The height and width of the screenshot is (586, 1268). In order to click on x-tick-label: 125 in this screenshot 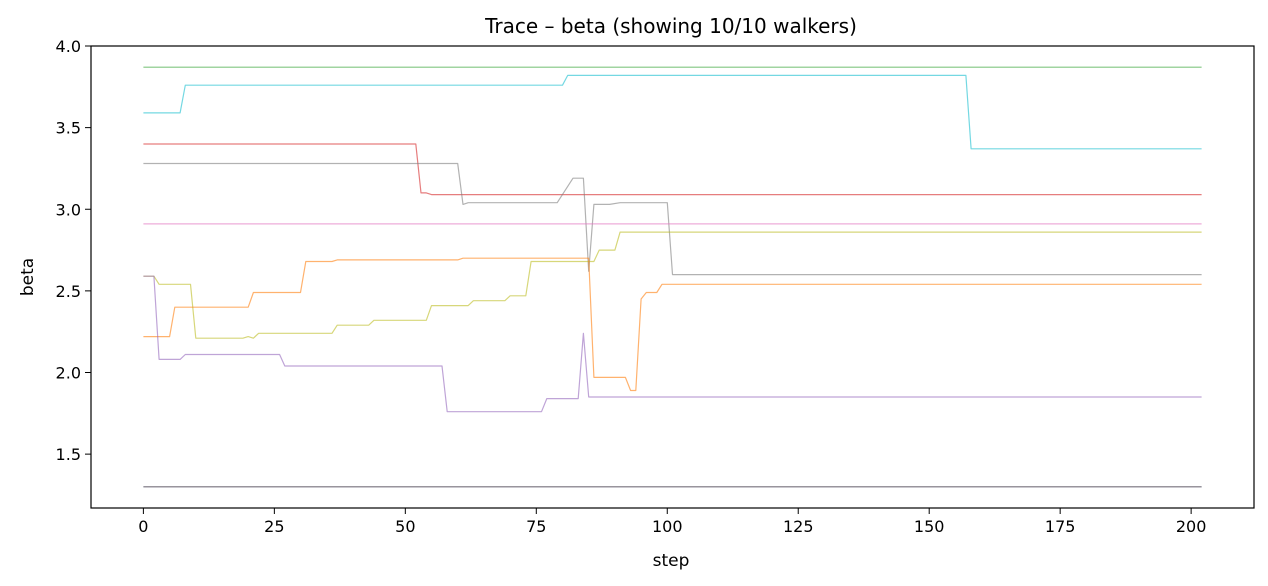, I will do `click(798, 526)`.